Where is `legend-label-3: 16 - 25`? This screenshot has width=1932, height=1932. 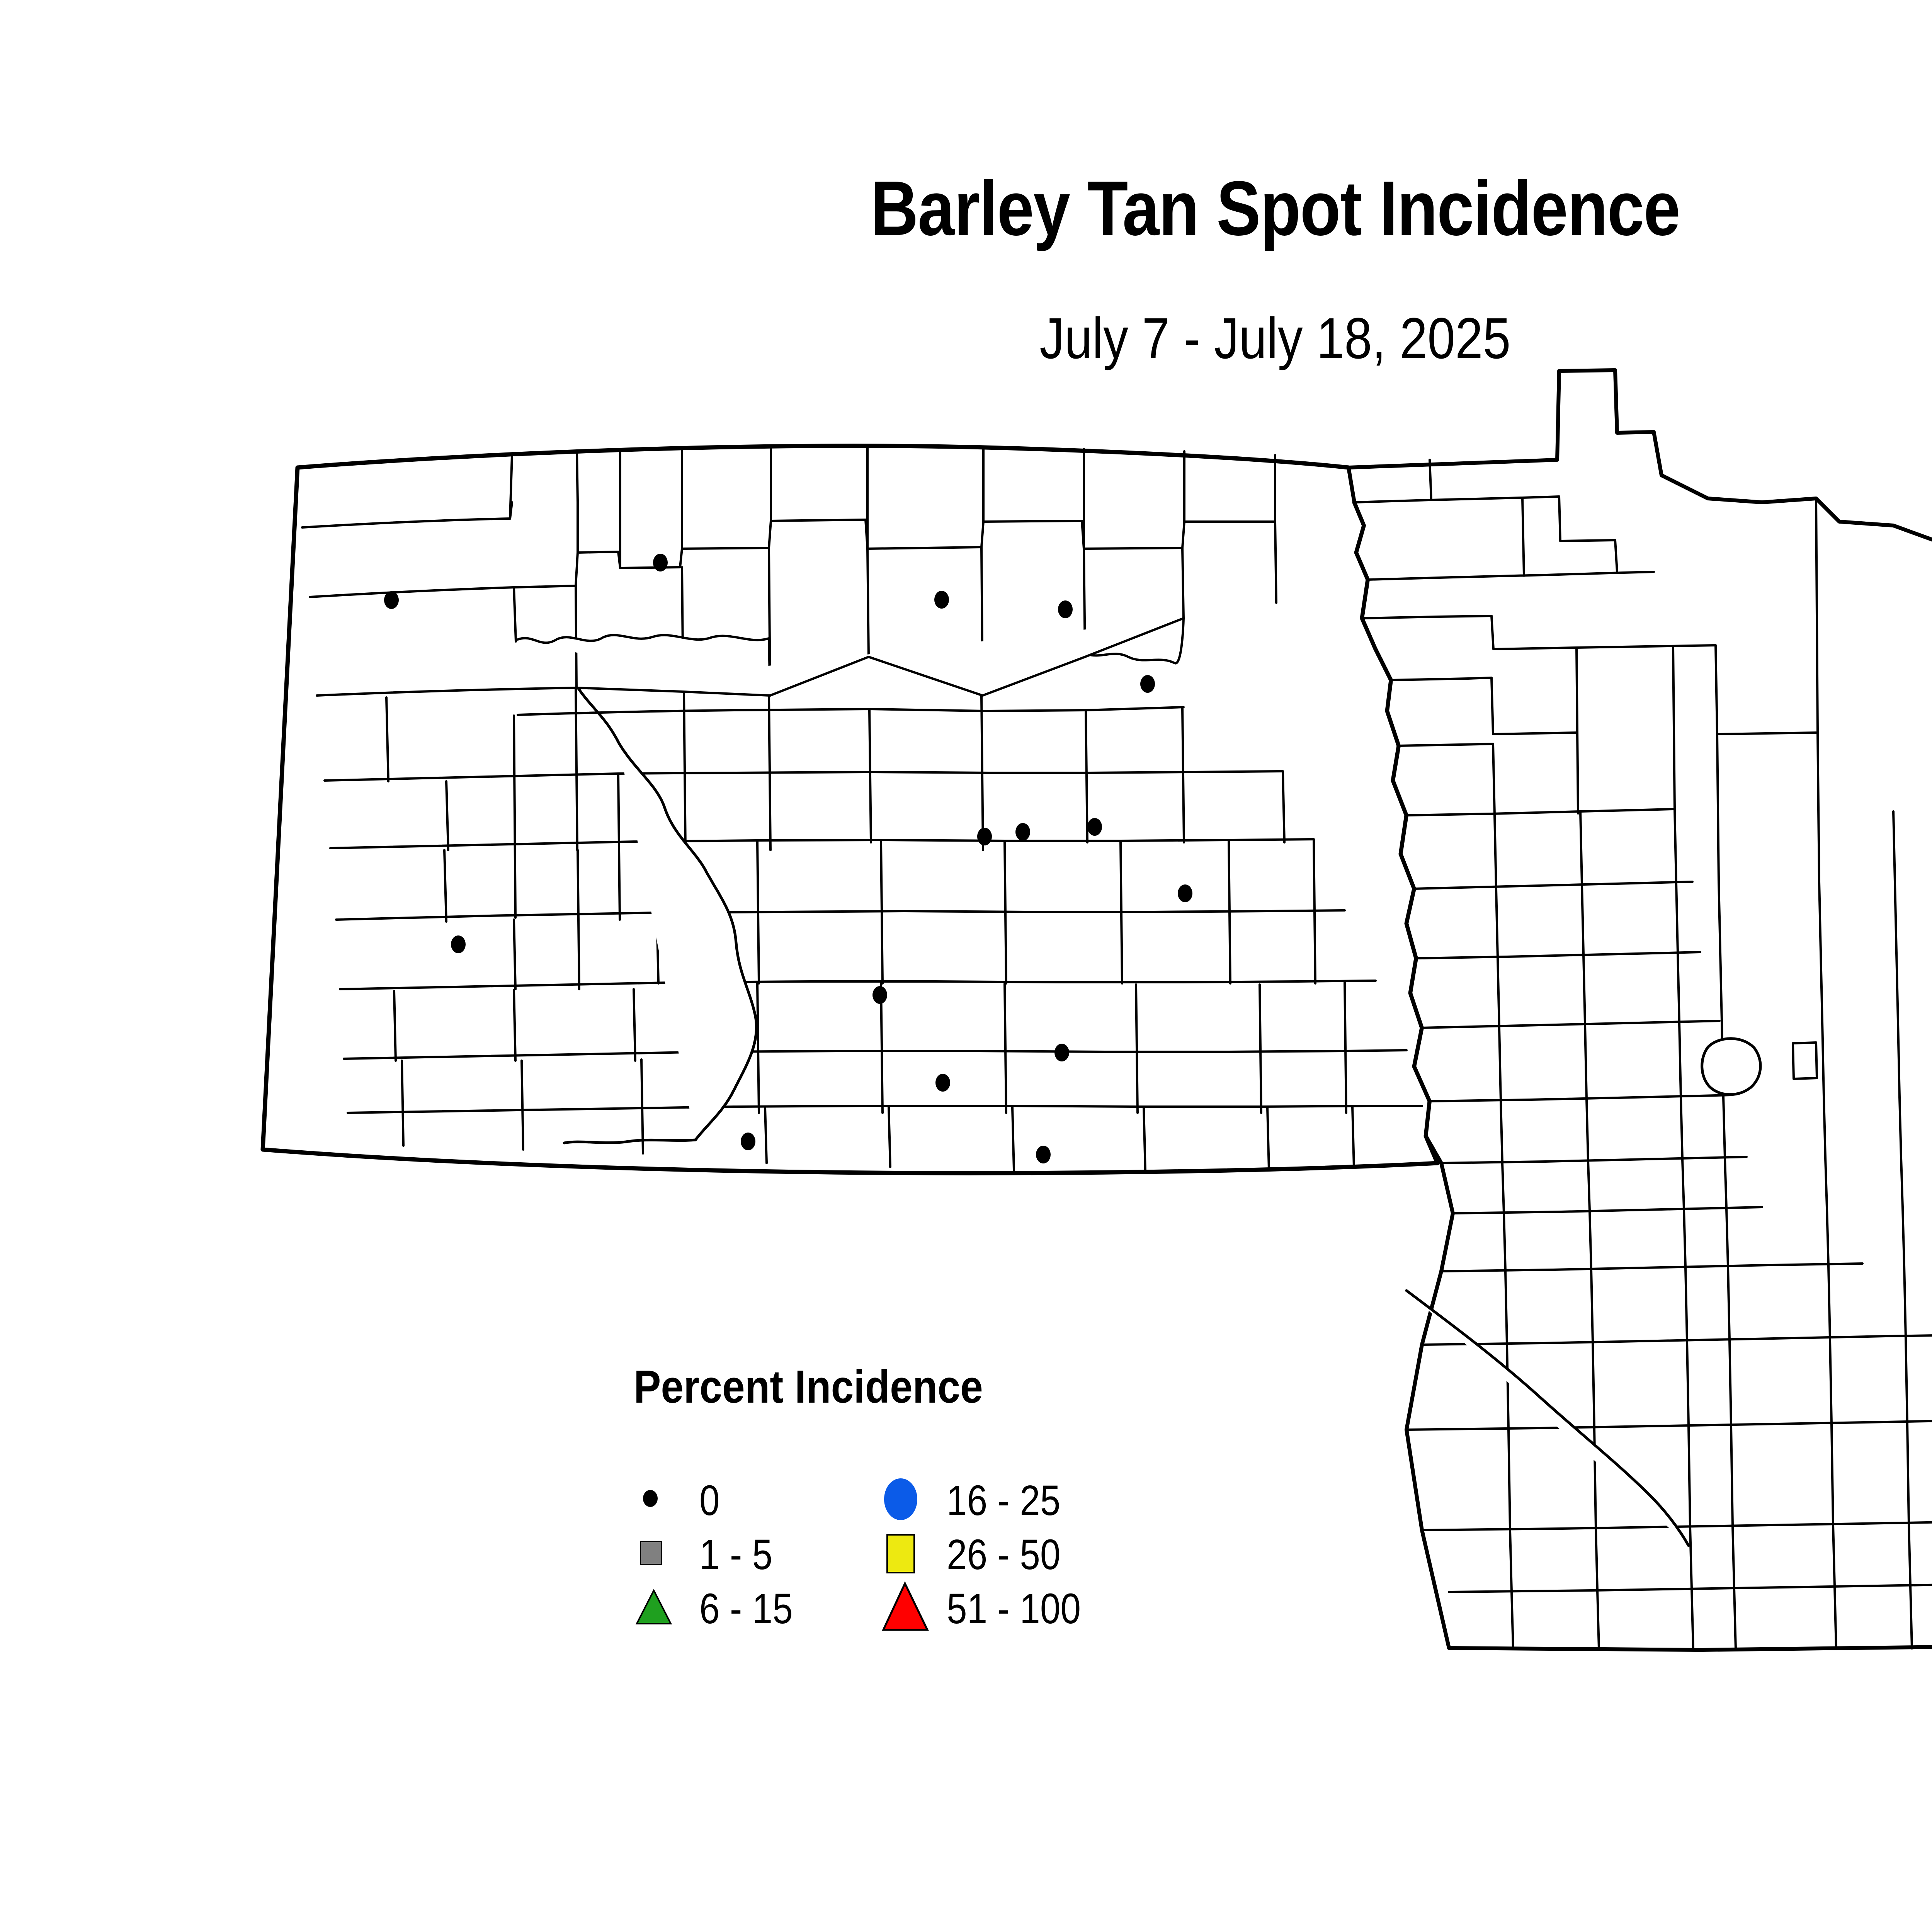 legend-label-3: 16 - 25 is located at coordinates (1004, 1501).